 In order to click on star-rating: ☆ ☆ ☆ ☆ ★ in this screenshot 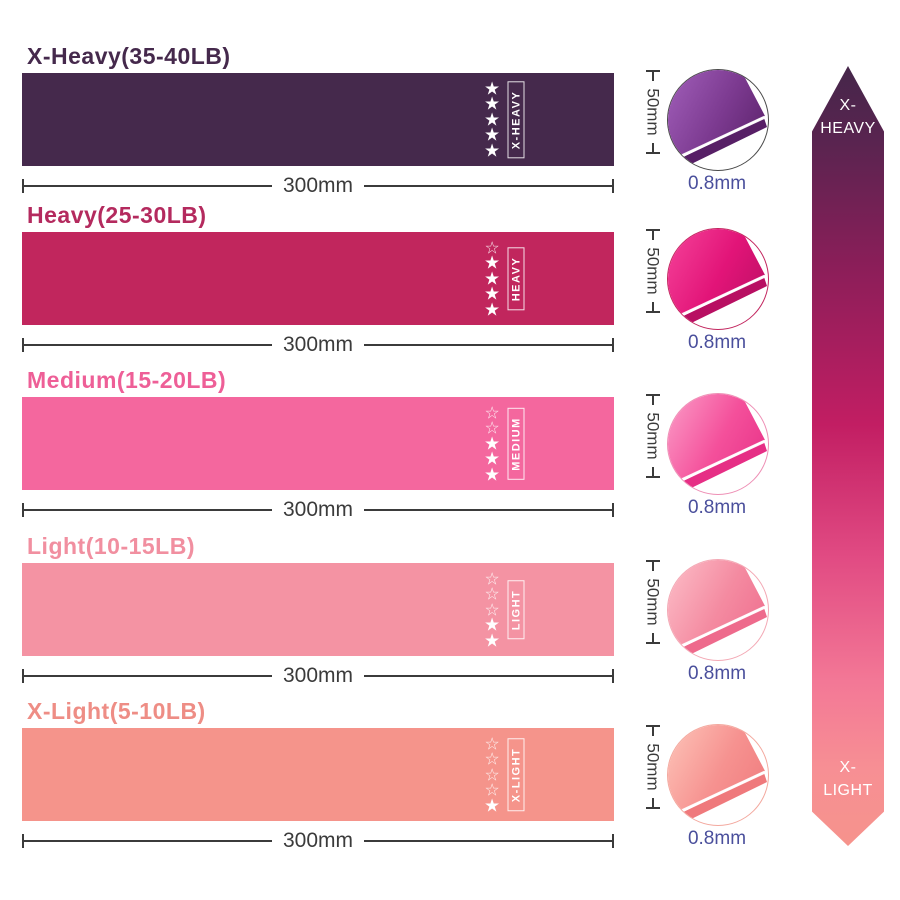, I will do `click(492, 775)`.